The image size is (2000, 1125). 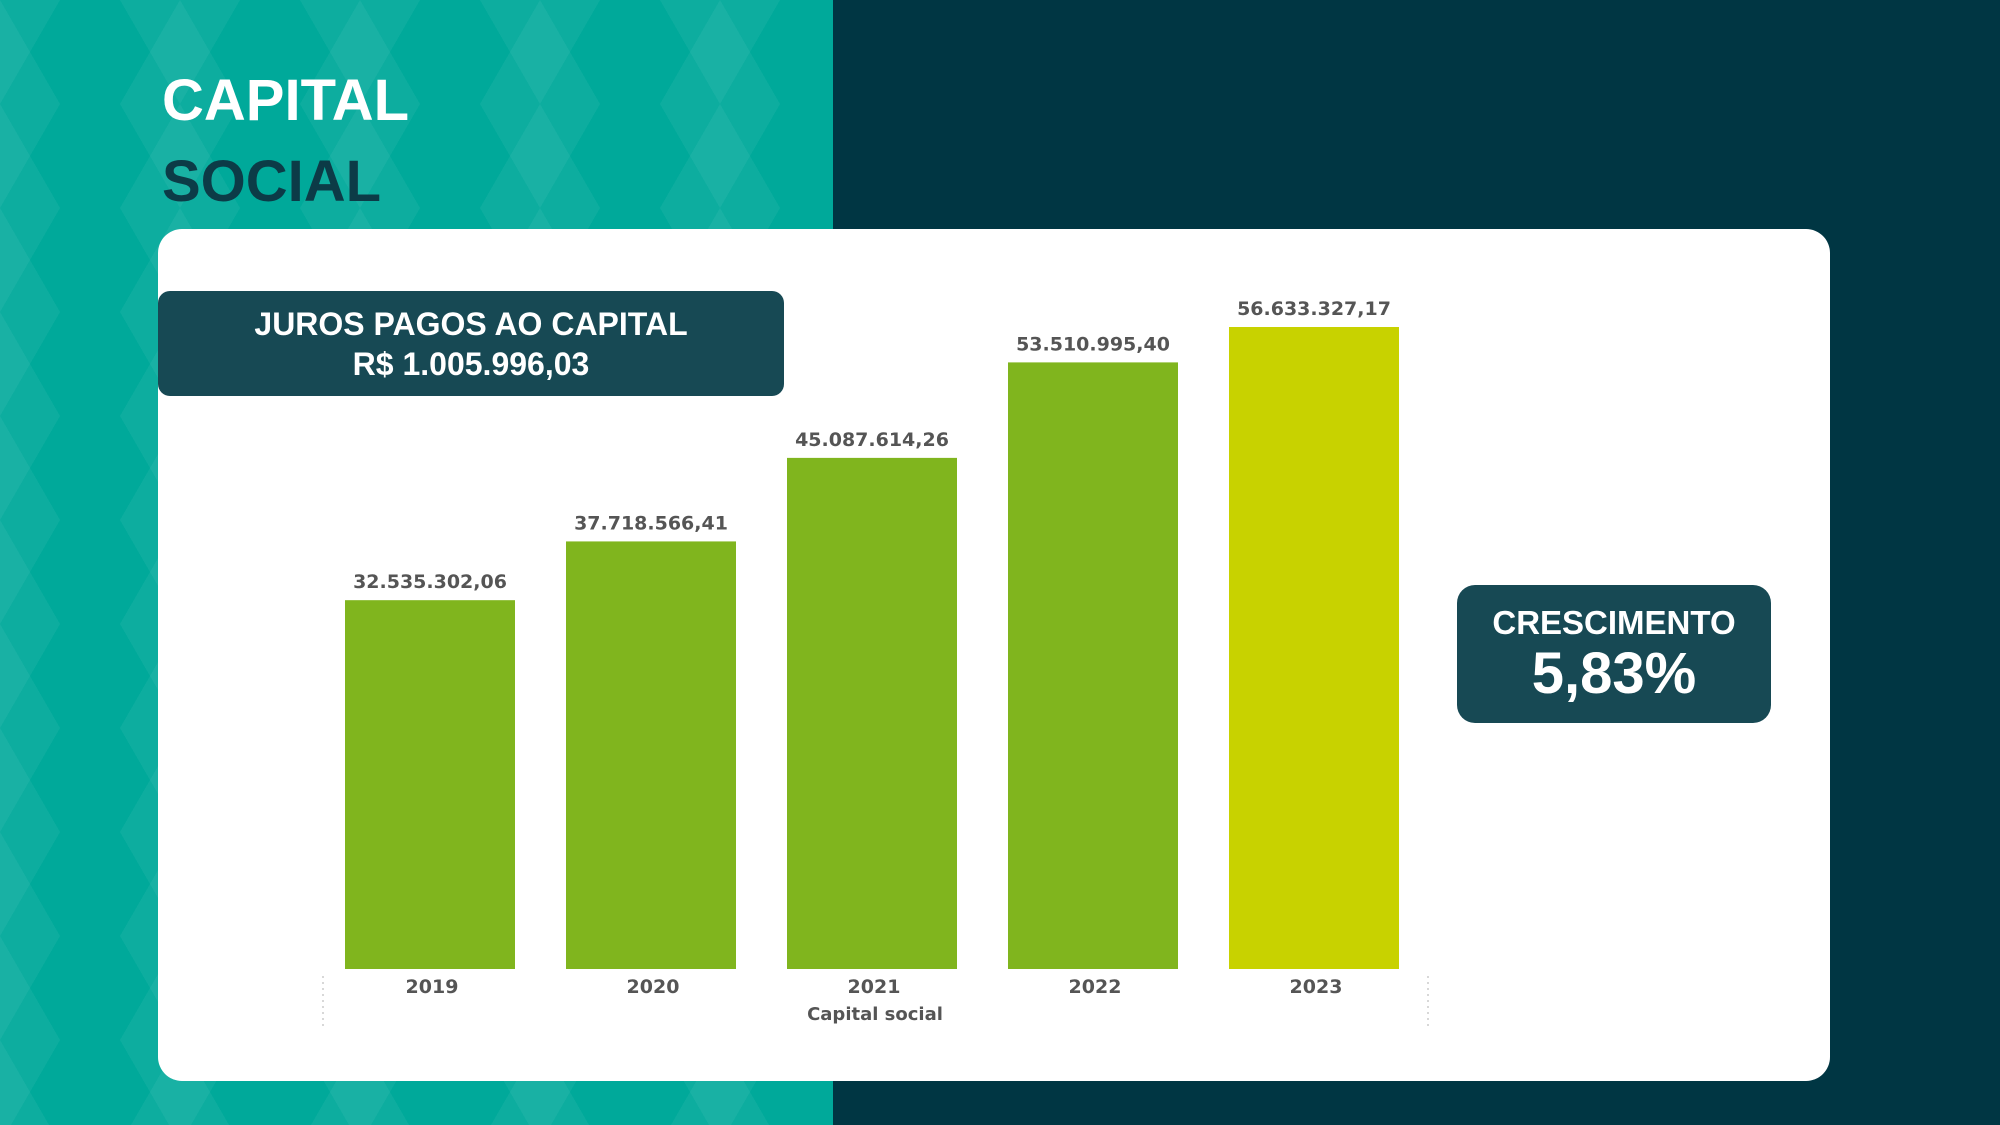 I want to click on juros-pagos-value: R$ 1.005.996,03, so click(x=471, y=363).